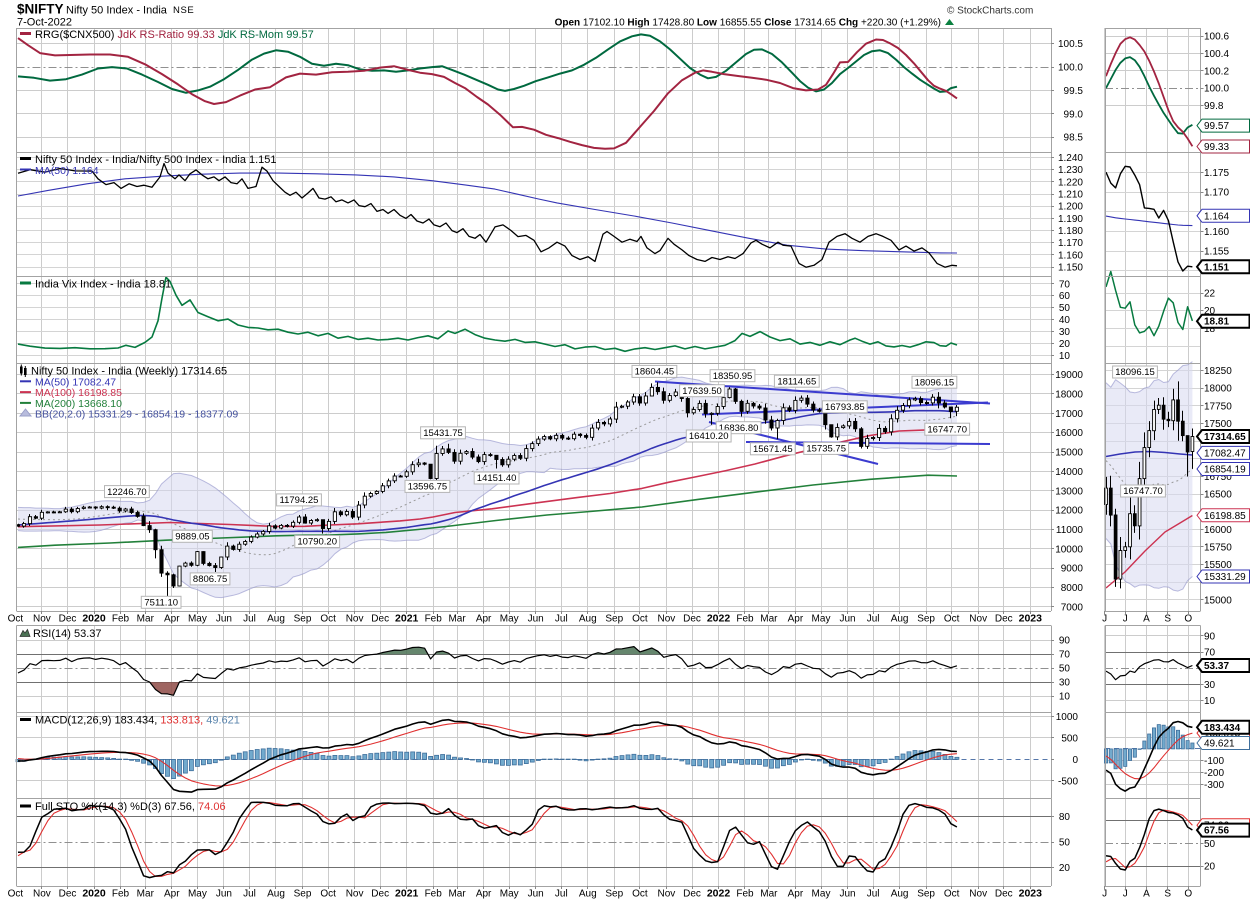 The image size is (1250, 900). I want to click on svg-text: 1.155, so click(1216, 252).